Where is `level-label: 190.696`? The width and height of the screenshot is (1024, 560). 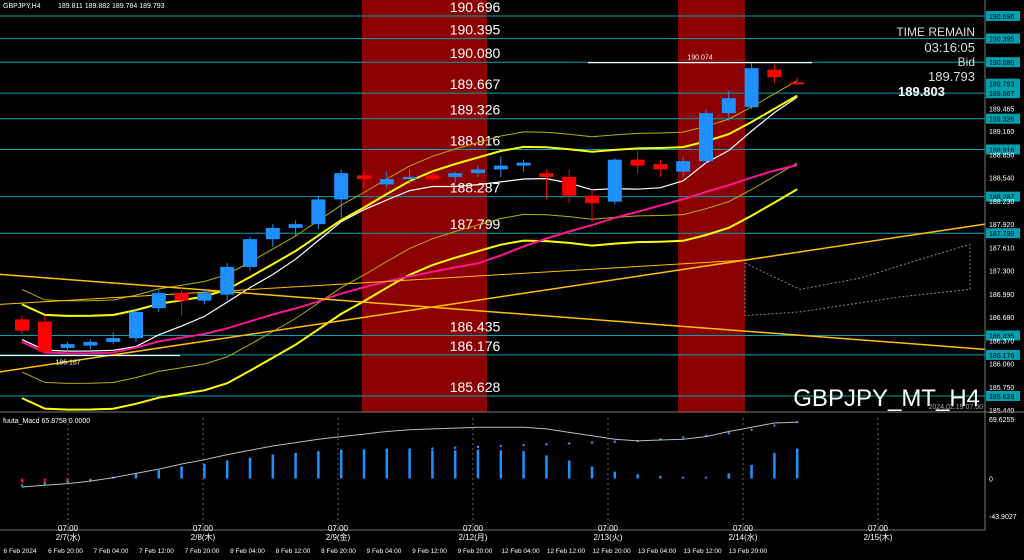
level-label: 190.696 is located at coordinates (475, 7).